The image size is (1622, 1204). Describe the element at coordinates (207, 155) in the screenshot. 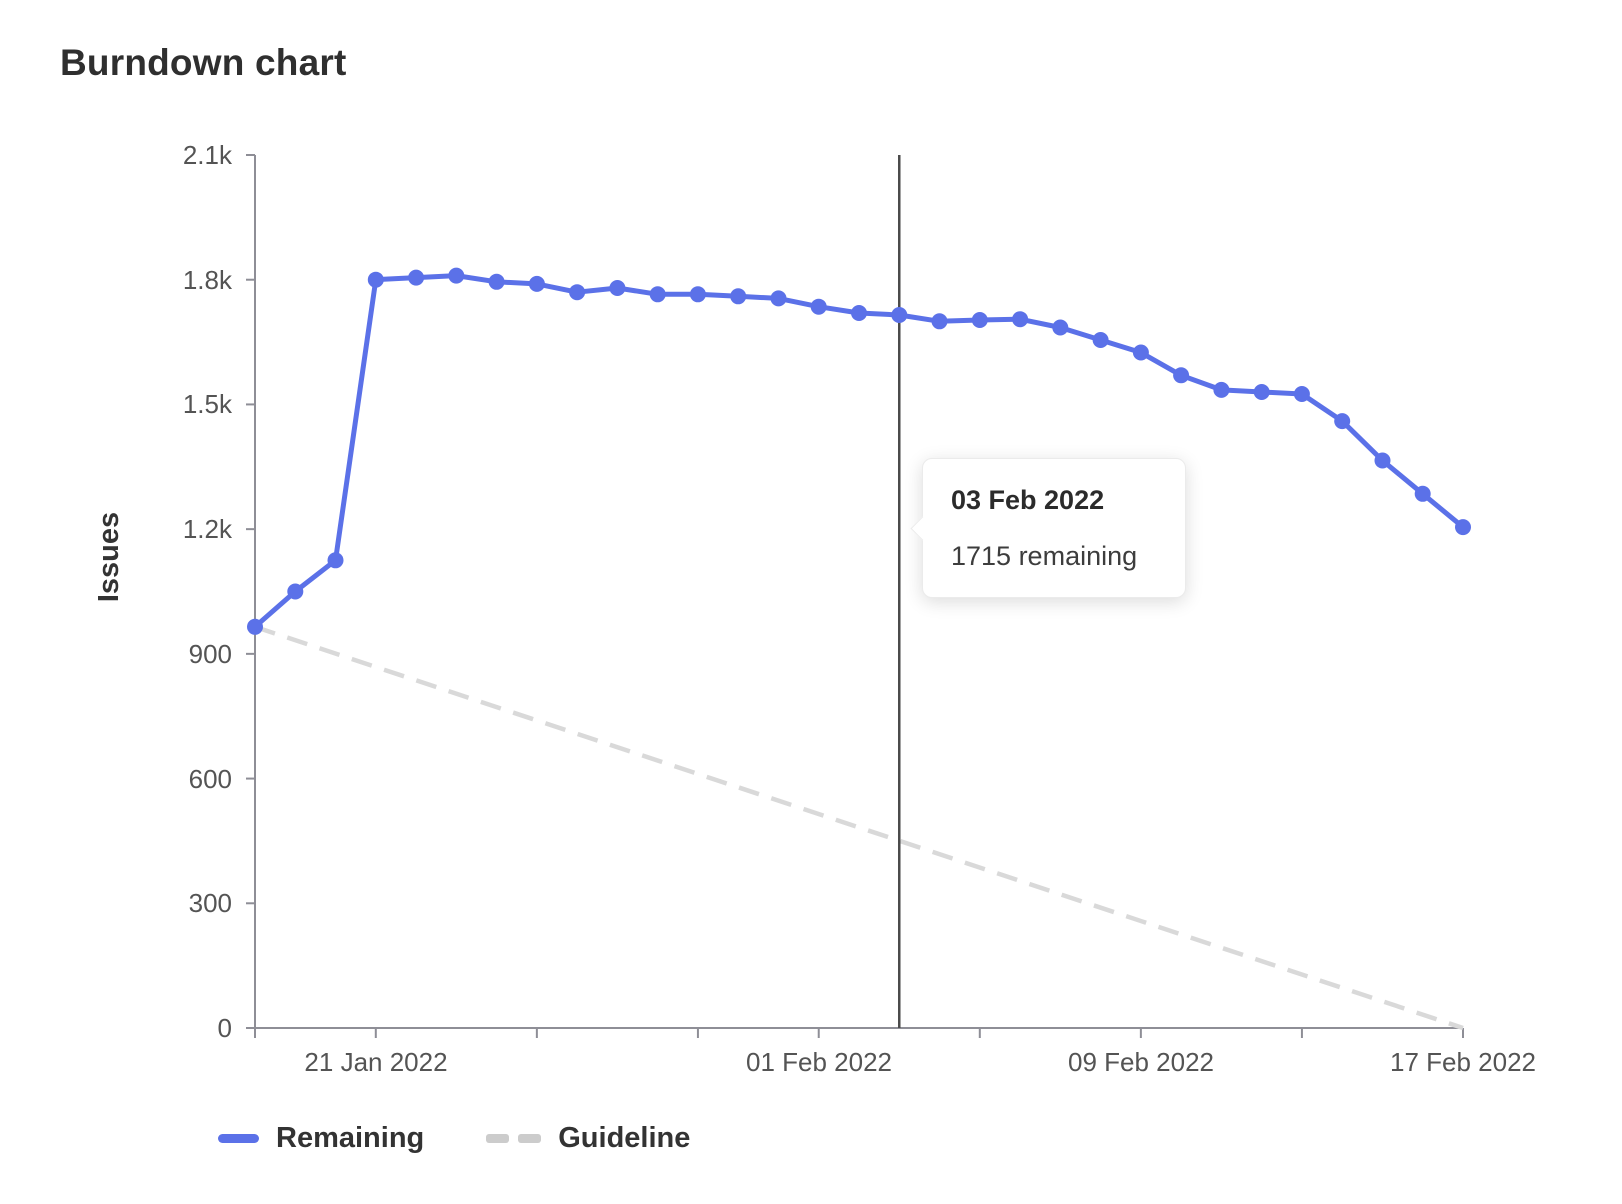

I see `y-tick-label: 2.1k` at that location.